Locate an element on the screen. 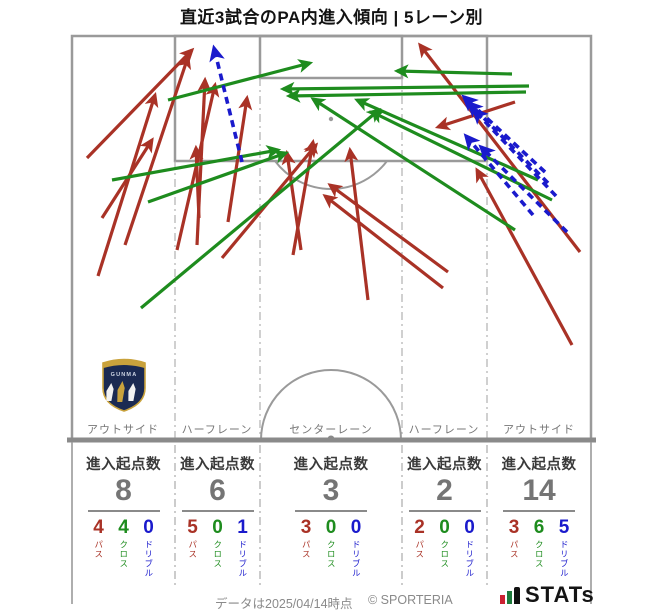 This screenshot has width=663, height=611. cross-stat: 4 クロス is located at coordinates (123, 547).